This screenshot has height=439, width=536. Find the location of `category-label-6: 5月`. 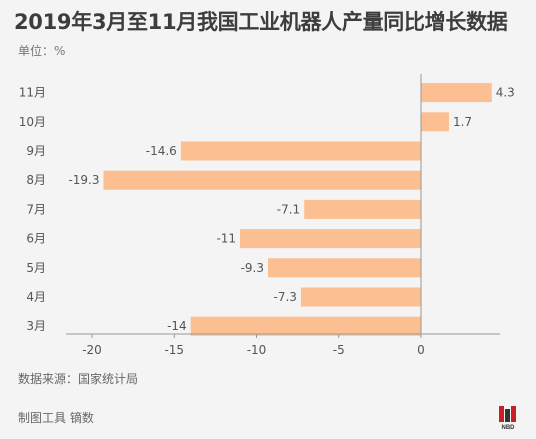

category-label-6: 5月 is located at coordinates (36, 268).